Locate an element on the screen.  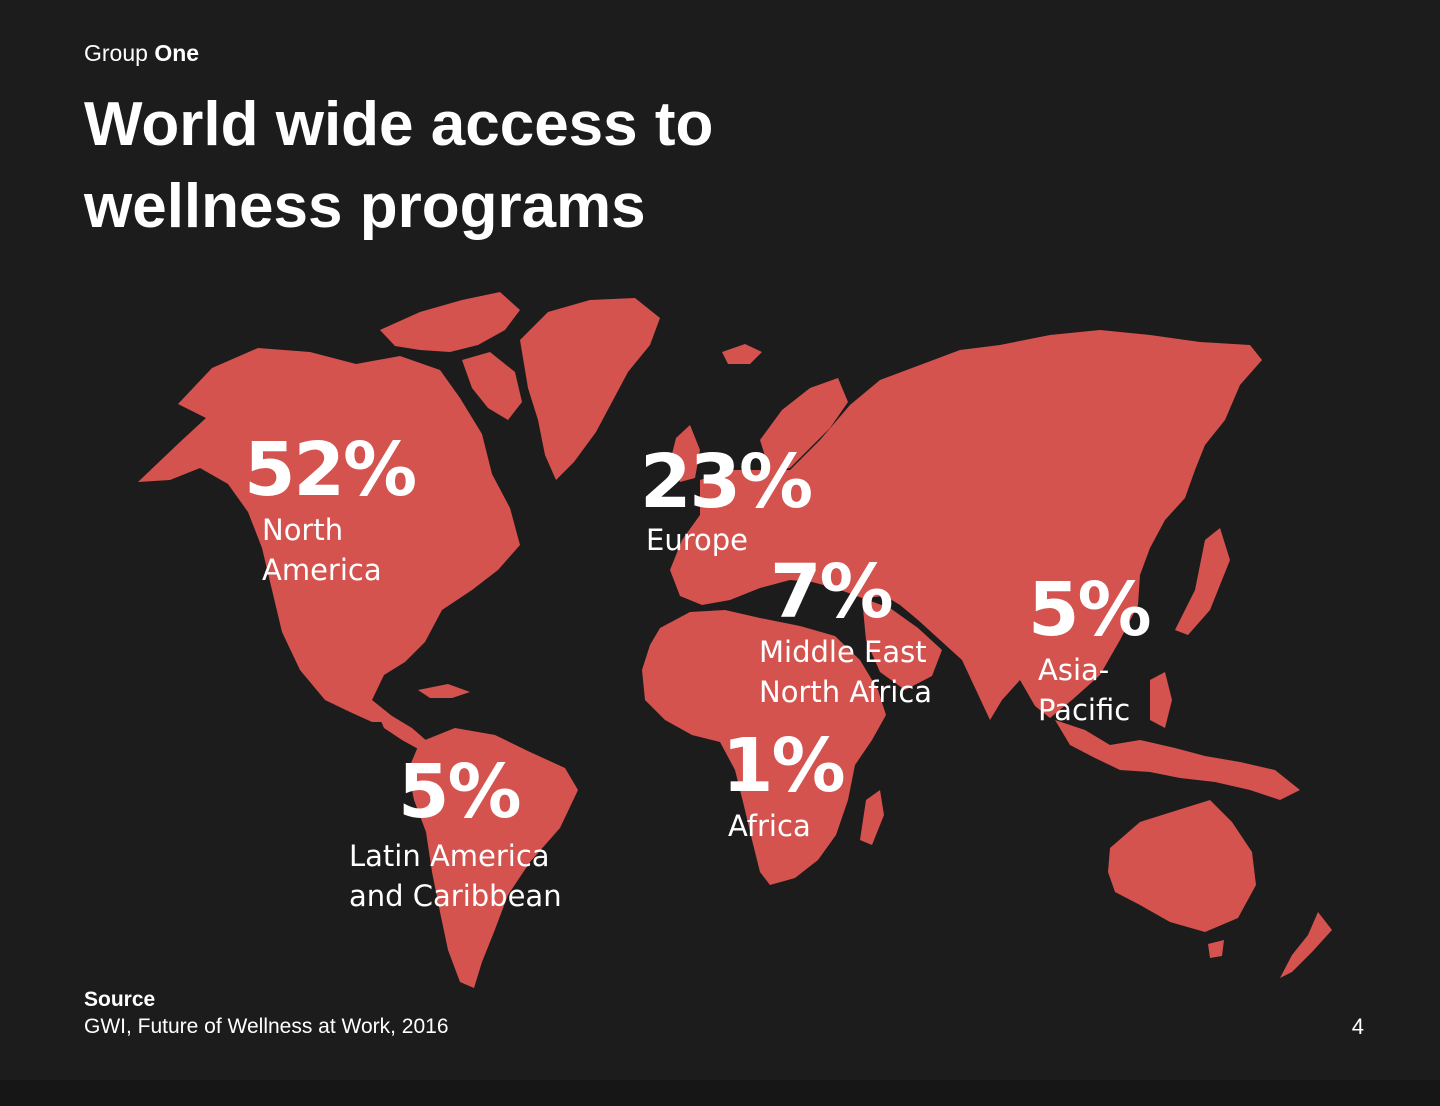
landmass-japan is located at coordinates (1202, 581).